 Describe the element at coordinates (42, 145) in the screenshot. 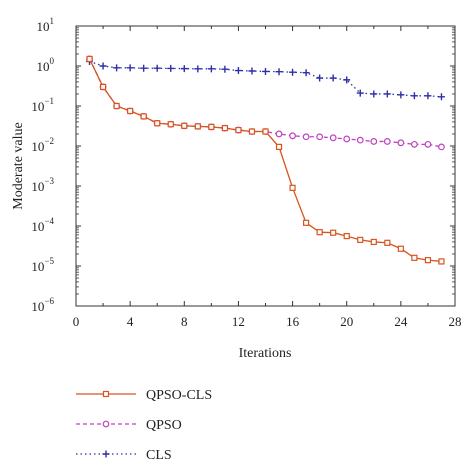

I see `y-tick-label: 10⁻²` at that location.